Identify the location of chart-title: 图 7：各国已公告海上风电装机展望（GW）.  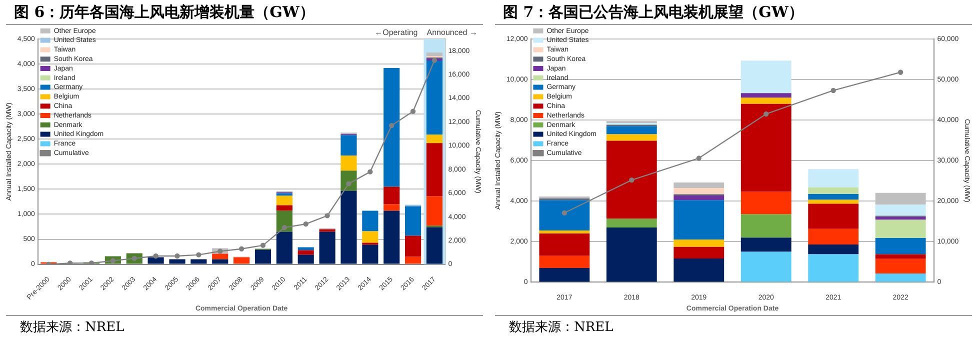
(733, 12).